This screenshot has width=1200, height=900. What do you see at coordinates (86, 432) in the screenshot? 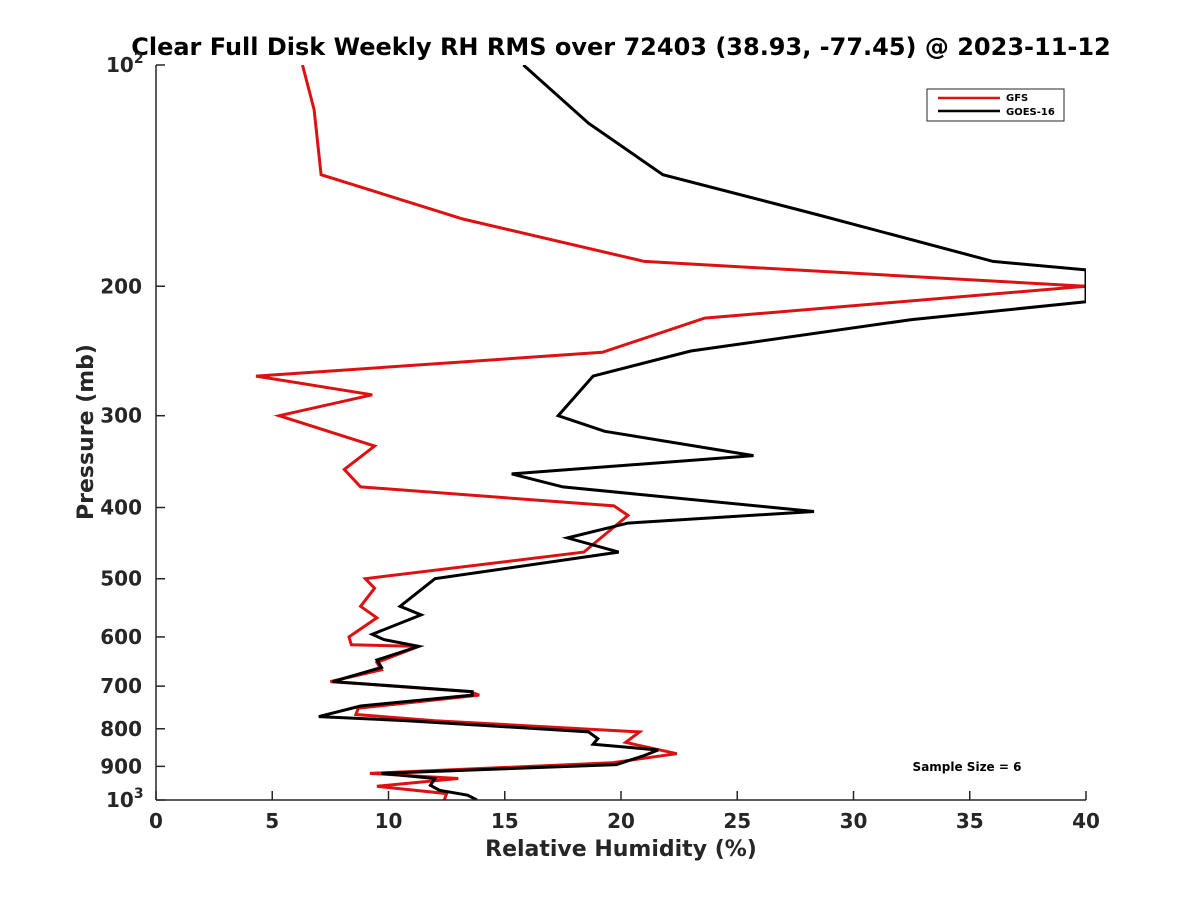
I see `y-axis-label: Pressure (mb)` at bounding box center [86, 432].